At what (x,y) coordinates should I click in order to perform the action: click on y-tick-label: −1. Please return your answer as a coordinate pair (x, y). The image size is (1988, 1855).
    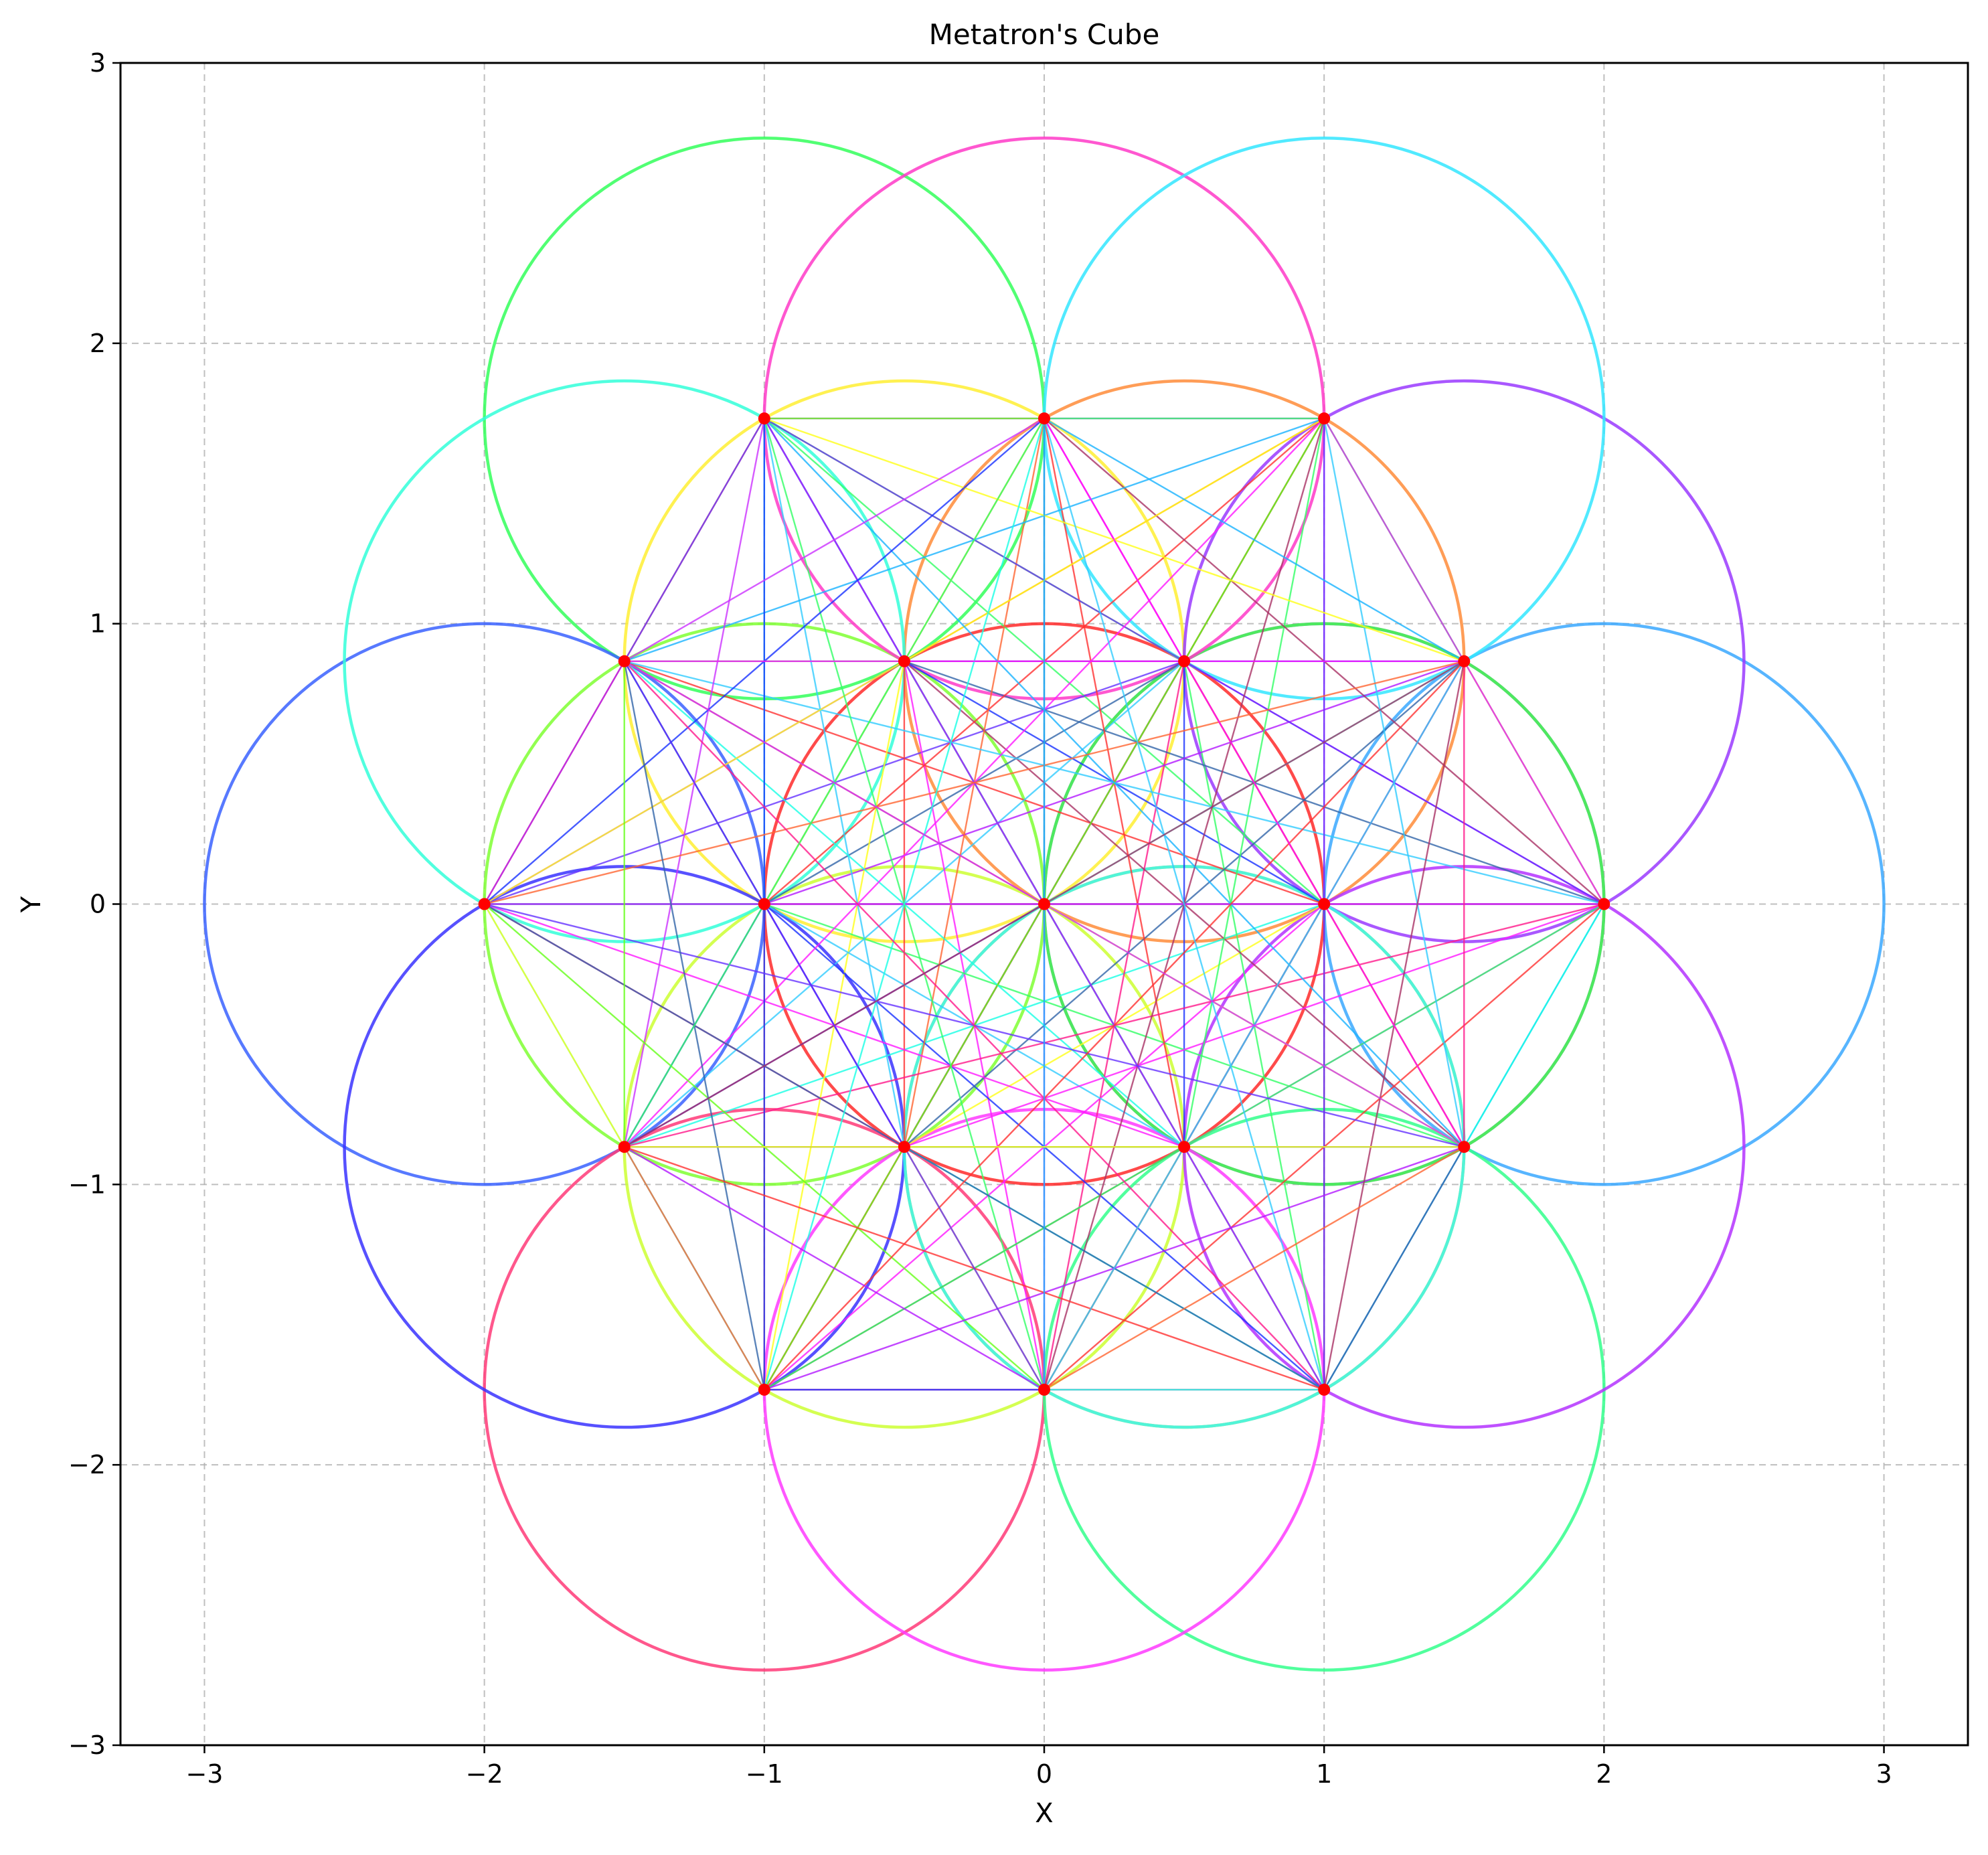
    Looking at the image, I should click on (87, 1185).